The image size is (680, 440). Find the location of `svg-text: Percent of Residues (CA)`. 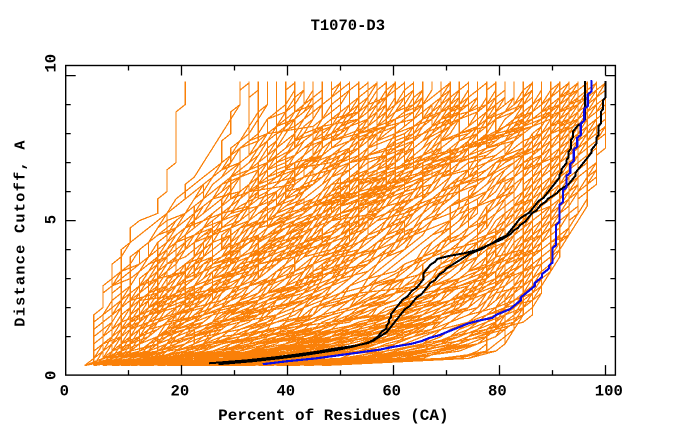

svg-text: Percent of Residues (CA) is located at coordinates (333, 416).